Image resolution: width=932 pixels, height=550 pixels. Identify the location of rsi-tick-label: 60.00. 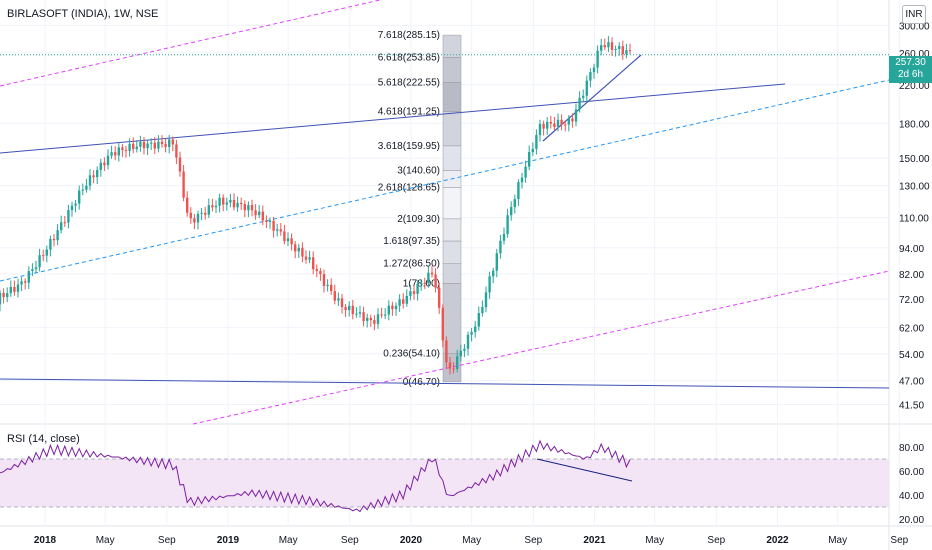
(911, 472).